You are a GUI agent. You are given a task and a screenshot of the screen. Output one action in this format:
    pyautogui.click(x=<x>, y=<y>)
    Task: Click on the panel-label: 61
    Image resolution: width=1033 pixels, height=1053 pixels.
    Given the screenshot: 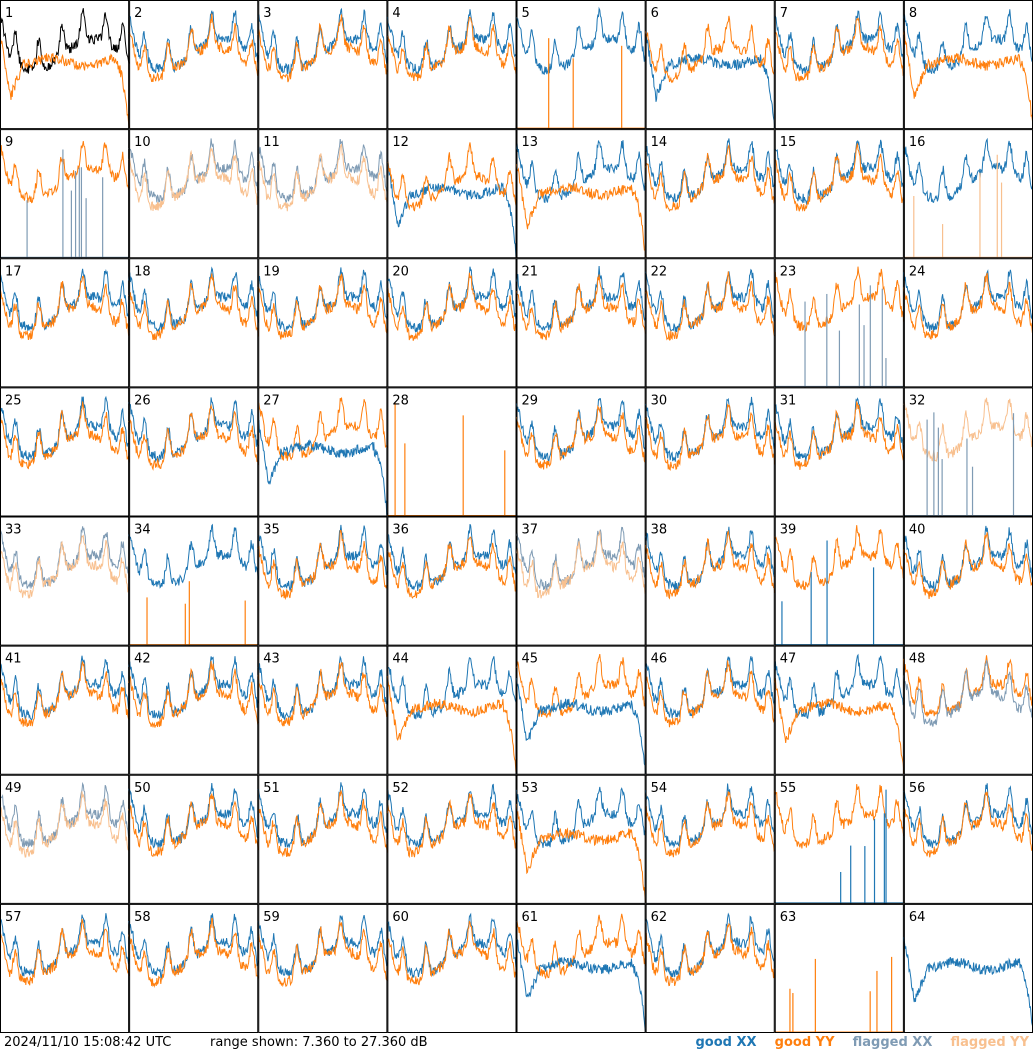 What is the action you would take?
    pyautogui.click(x=530, y=917)
    